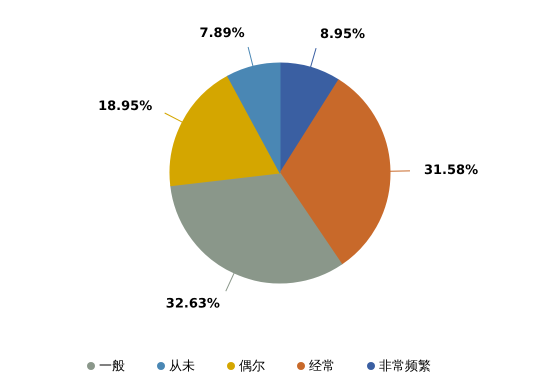 This screenshot has width=550, height=388. Describe the element at coordinates (193, 304) in the screenshot. I see `data-label: 32.63%` at that location.